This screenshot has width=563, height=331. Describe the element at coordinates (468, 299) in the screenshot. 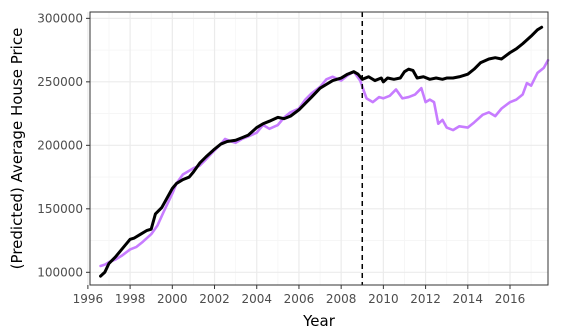

I see `x-tick-label: 2014` at that location.